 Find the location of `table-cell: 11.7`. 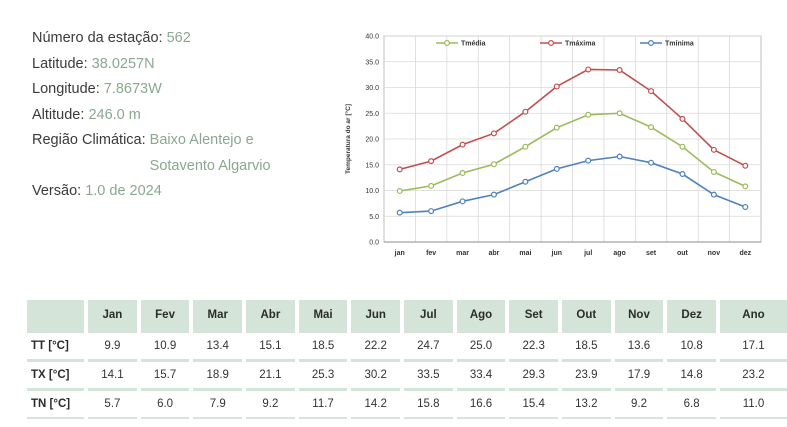

table-cell: 11.7 is located at coordinates (322, 403).